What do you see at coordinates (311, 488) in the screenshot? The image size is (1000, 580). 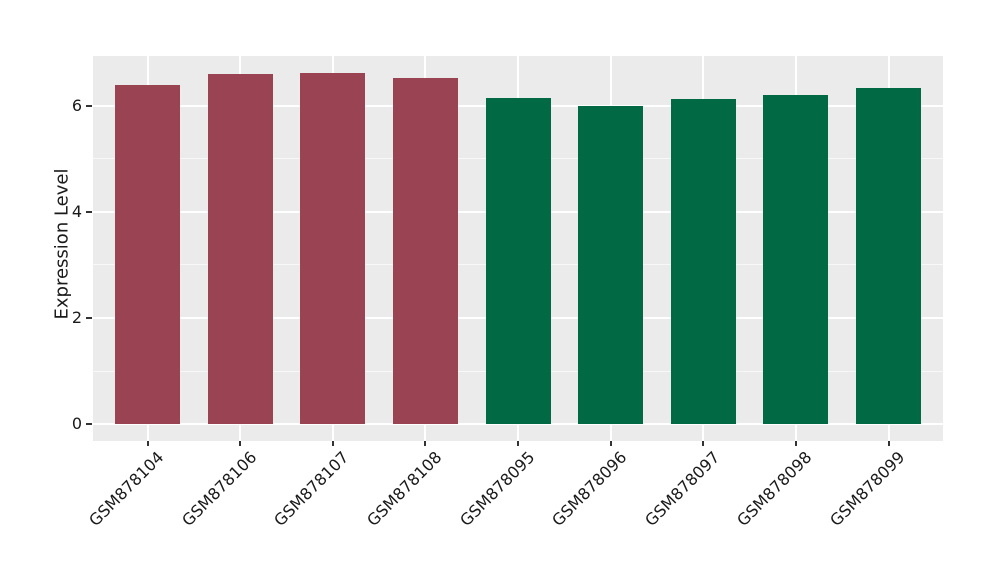 I see `x-tick-label-gsm878107: GSM878107` at bounding box center [311, 488].